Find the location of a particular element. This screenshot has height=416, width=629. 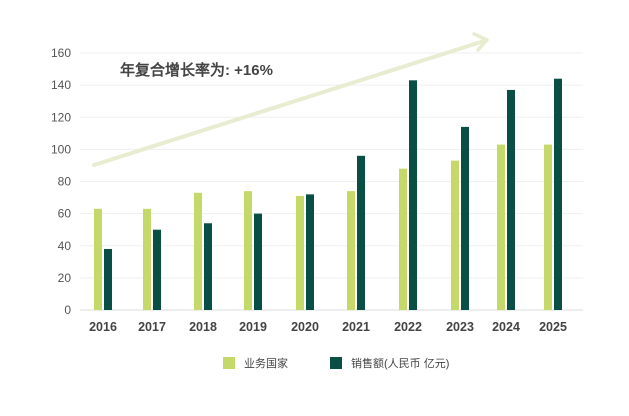

y-tick-label: 160 is located at coordinates (61, 53).